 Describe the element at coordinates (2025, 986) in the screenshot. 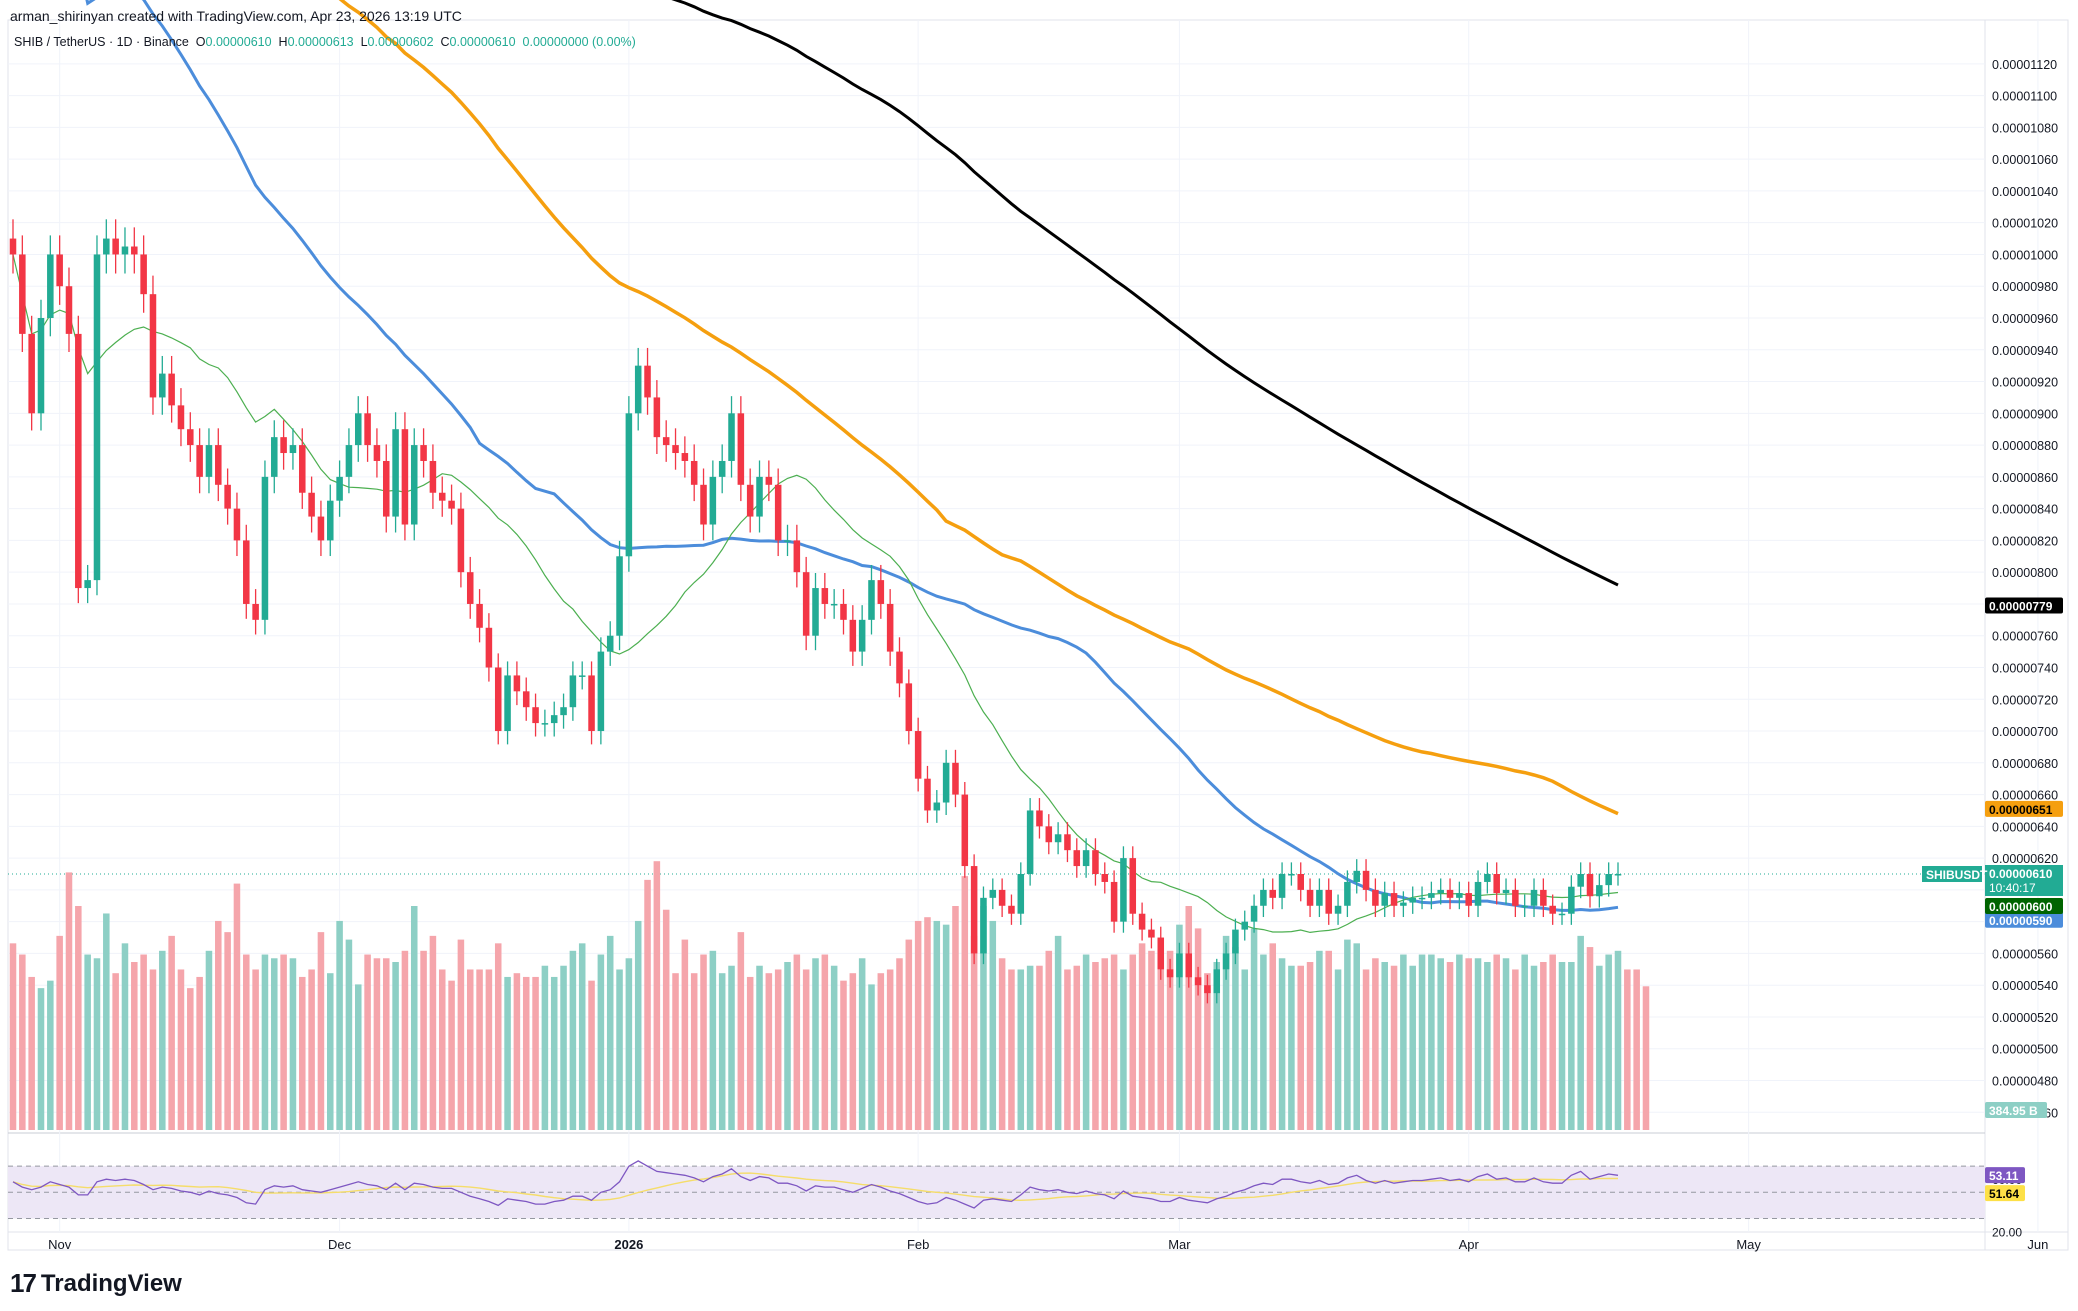

I see `y-tick-label: 0.00000540` at that location.